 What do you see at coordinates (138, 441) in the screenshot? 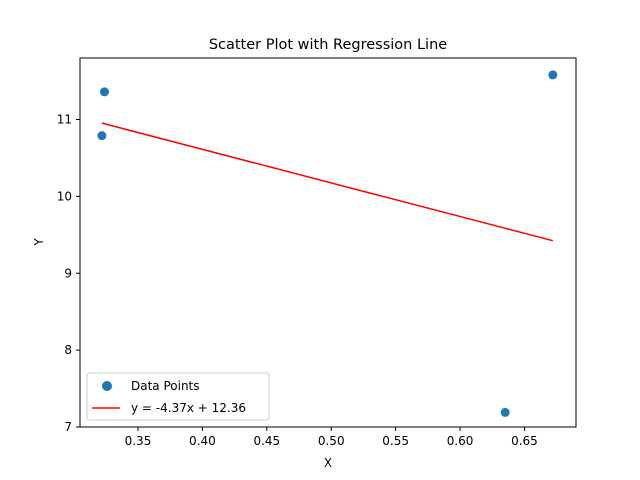
I see `x-tick-label: 0.35` at bounding box center [138, 441].